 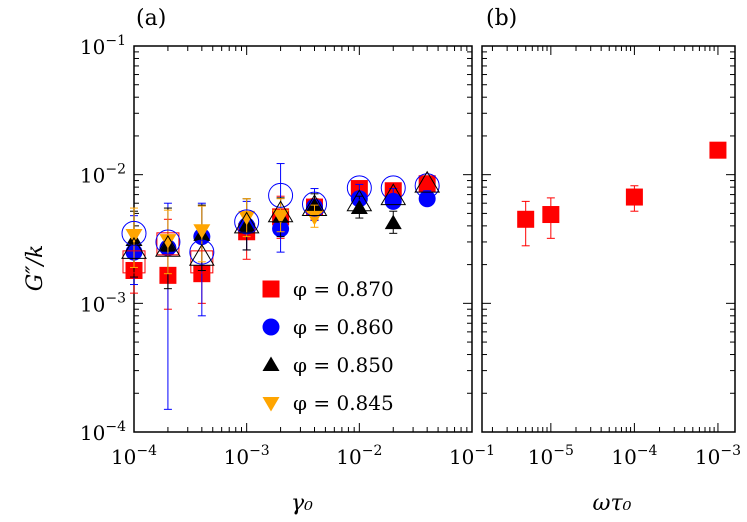 What do you see at coordinates (551, 456) in the screenshot?
I see `x-tick-label: 10⁻⁵` at bounding box center [551, 456].